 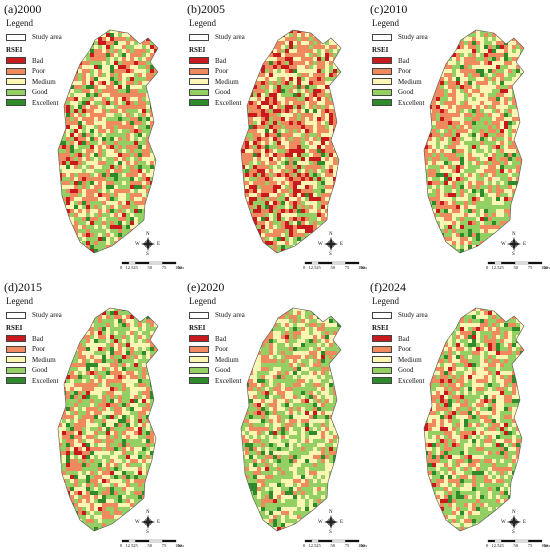 I want to click on panel-title: (c)2010, so click(x=389, y=9).